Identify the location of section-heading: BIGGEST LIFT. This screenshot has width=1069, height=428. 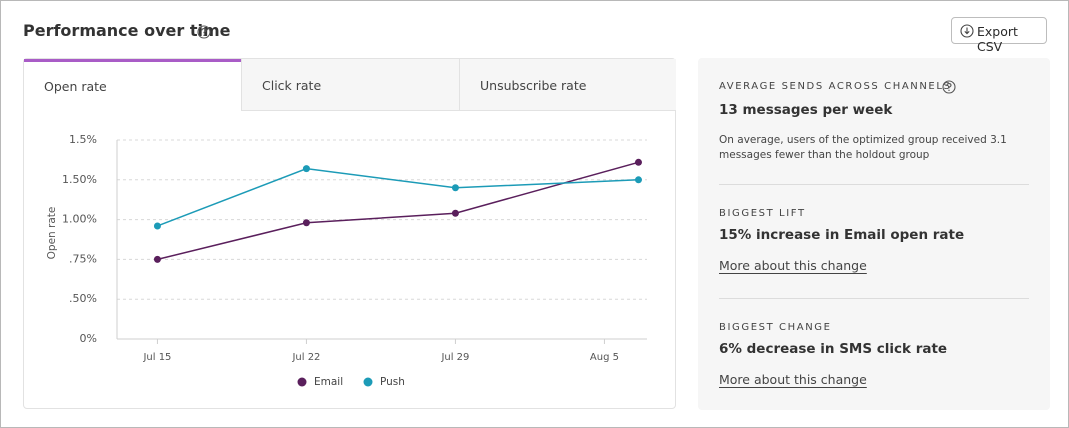
(762, 213).